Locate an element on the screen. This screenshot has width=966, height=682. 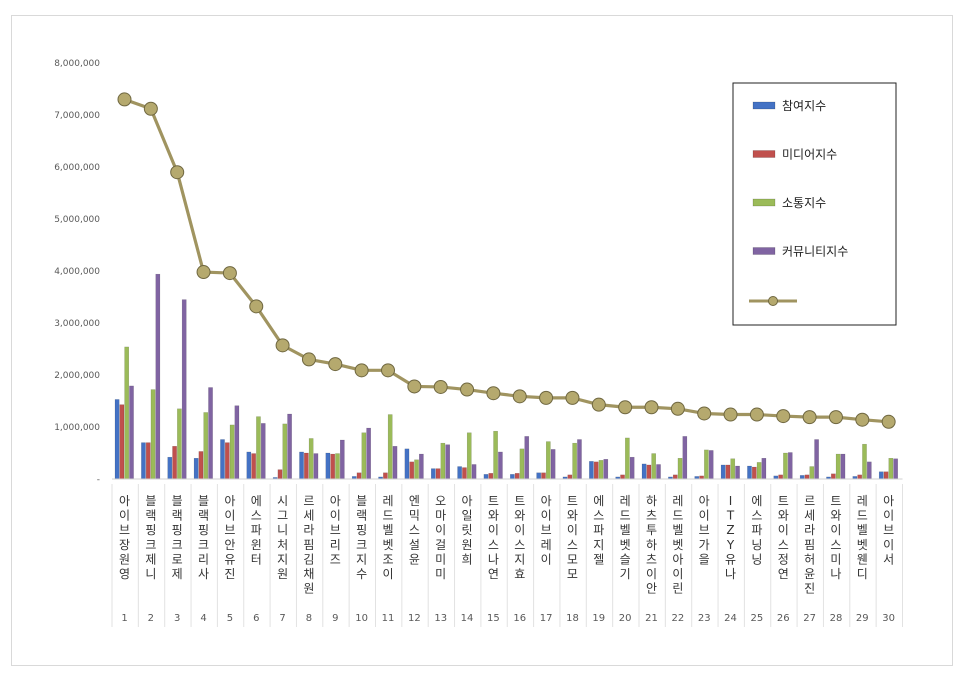
x-rank-label: 19 is located at coordinates (598, 618).